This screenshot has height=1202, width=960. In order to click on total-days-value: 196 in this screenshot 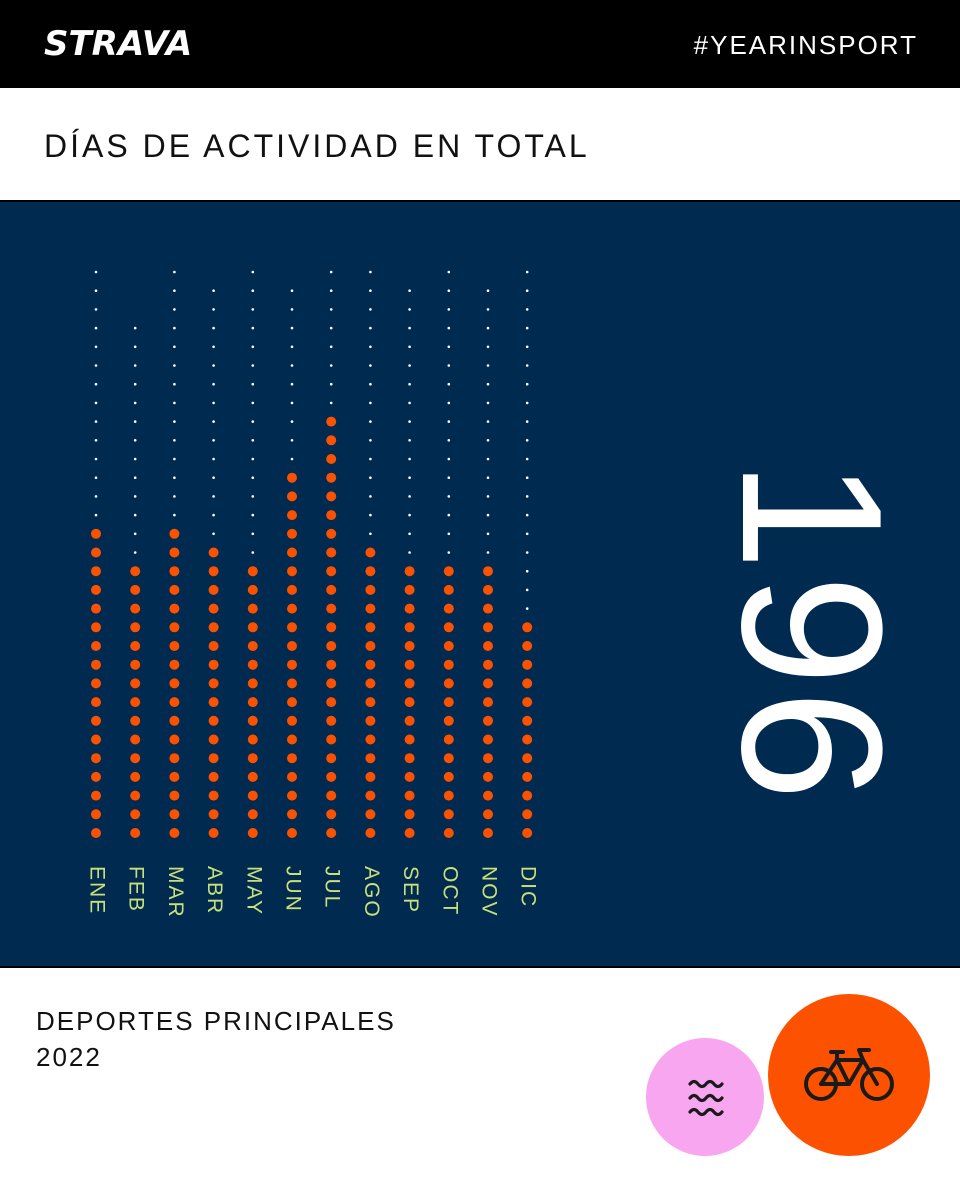, I will do `click(811, 632)`.